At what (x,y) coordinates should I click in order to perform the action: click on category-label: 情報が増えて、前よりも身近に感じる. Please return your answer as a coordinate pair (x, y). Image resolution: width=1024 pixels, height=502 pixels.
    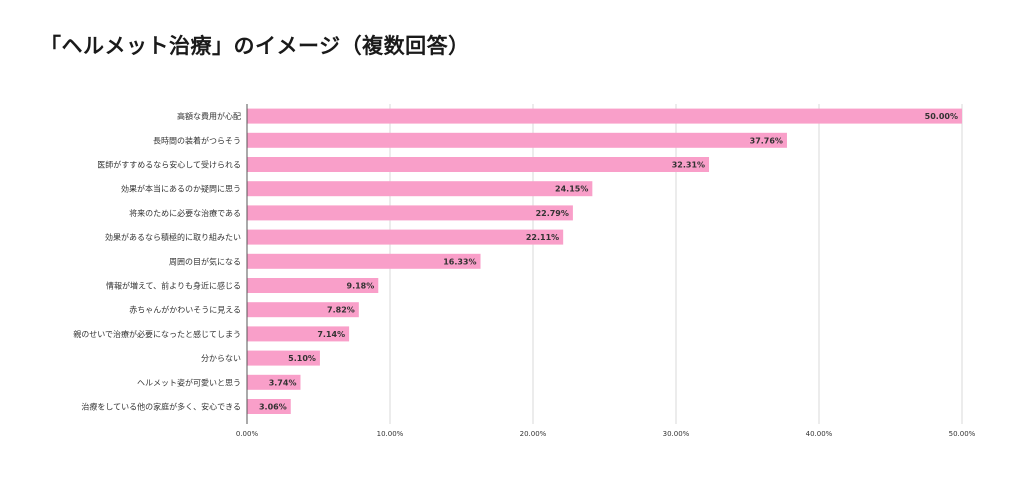
    Looking at the image, I should click on (173, 286).